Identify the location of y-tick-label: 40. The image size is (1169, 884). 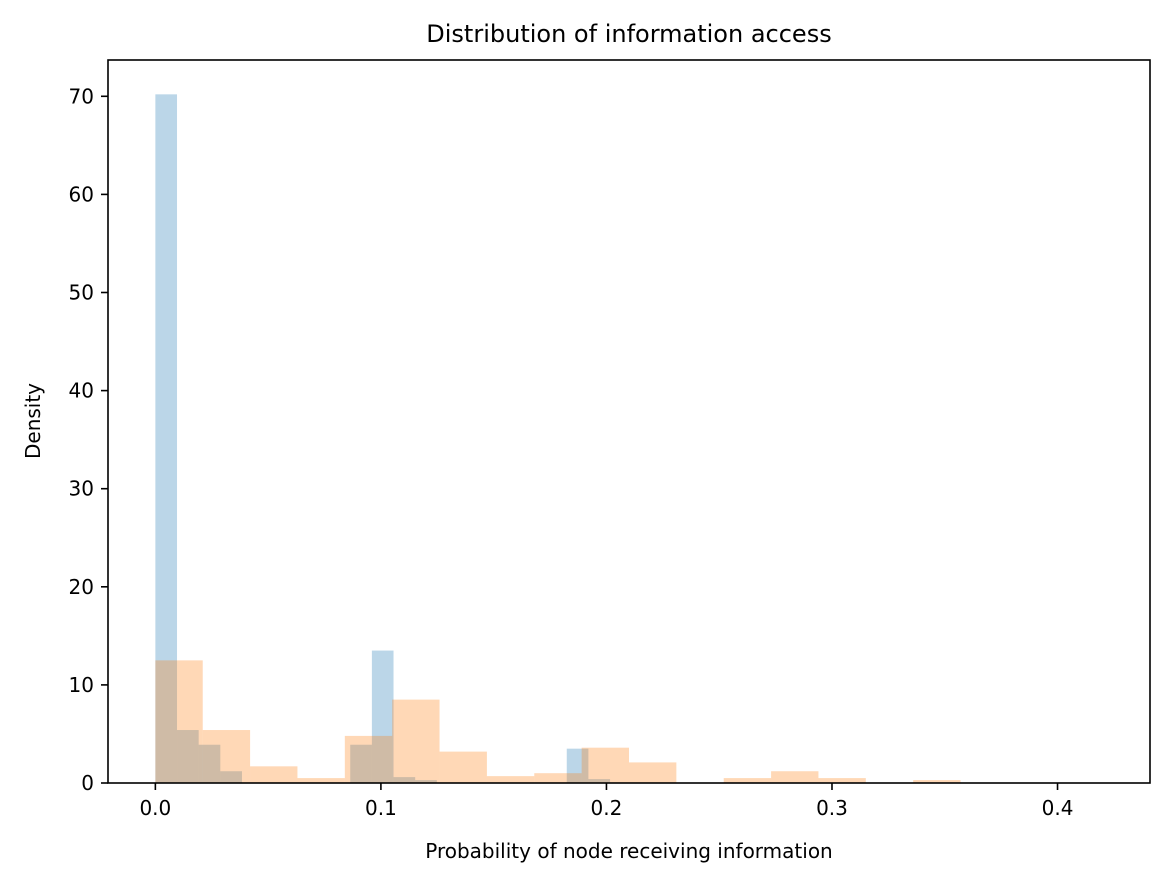
(81, 391).